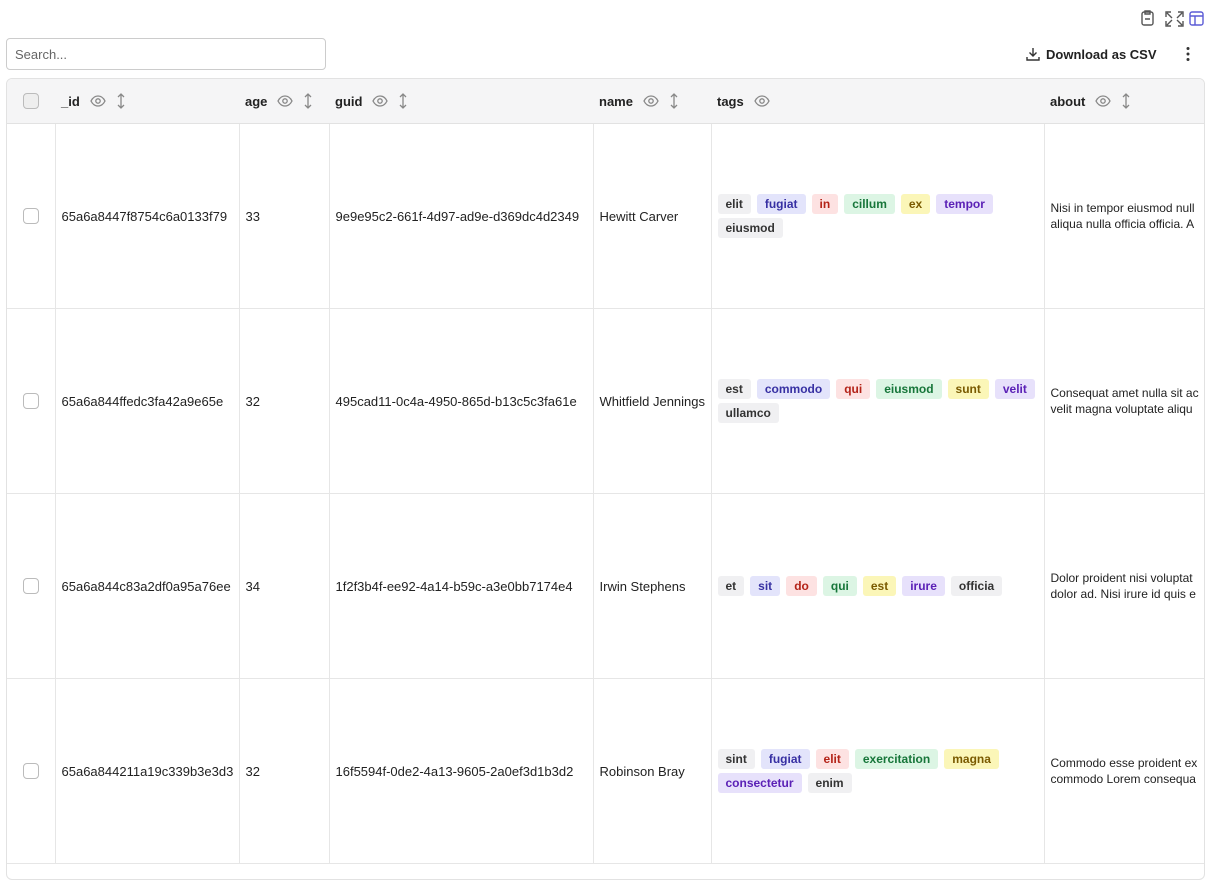 The width and height of the screenshot is (1211, 880). I want to click on header-content: guid, so click(461, 101).